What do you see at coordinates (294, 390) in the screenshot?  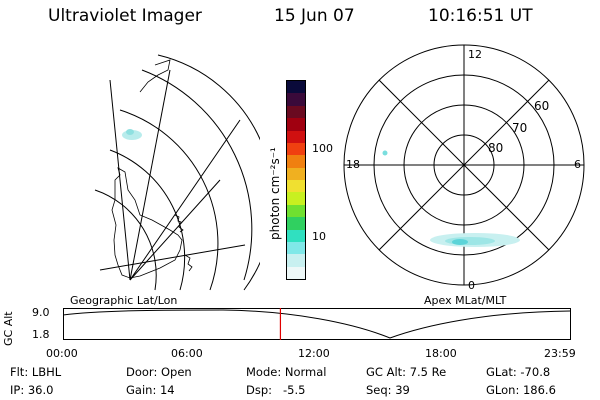 I see `dsp-value: -5.5` at bounding box center [294, 390].